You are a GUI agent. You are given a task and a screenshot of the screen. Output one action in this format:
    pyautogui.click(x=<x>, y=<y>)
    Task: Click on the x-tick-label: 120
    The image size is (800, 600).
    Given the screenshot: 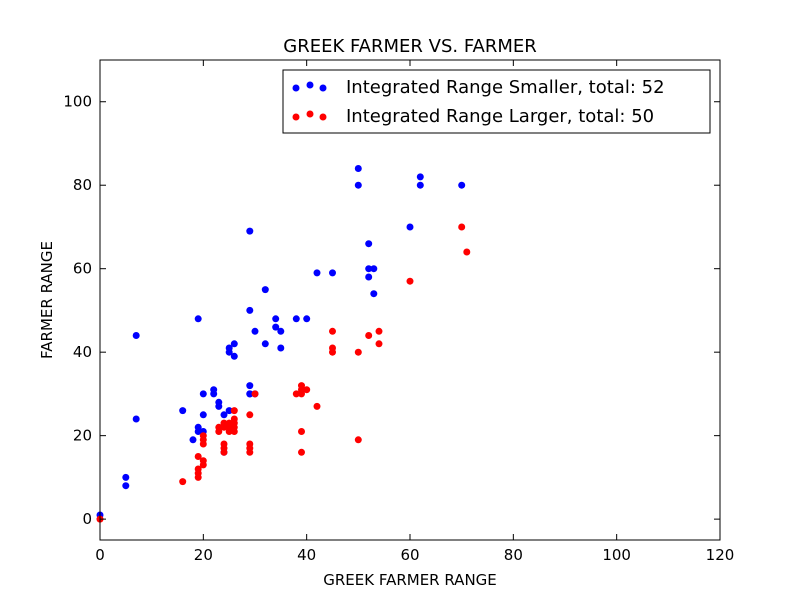 What is the action you would take?
    pyautogui.click(x=720, y=555)
    